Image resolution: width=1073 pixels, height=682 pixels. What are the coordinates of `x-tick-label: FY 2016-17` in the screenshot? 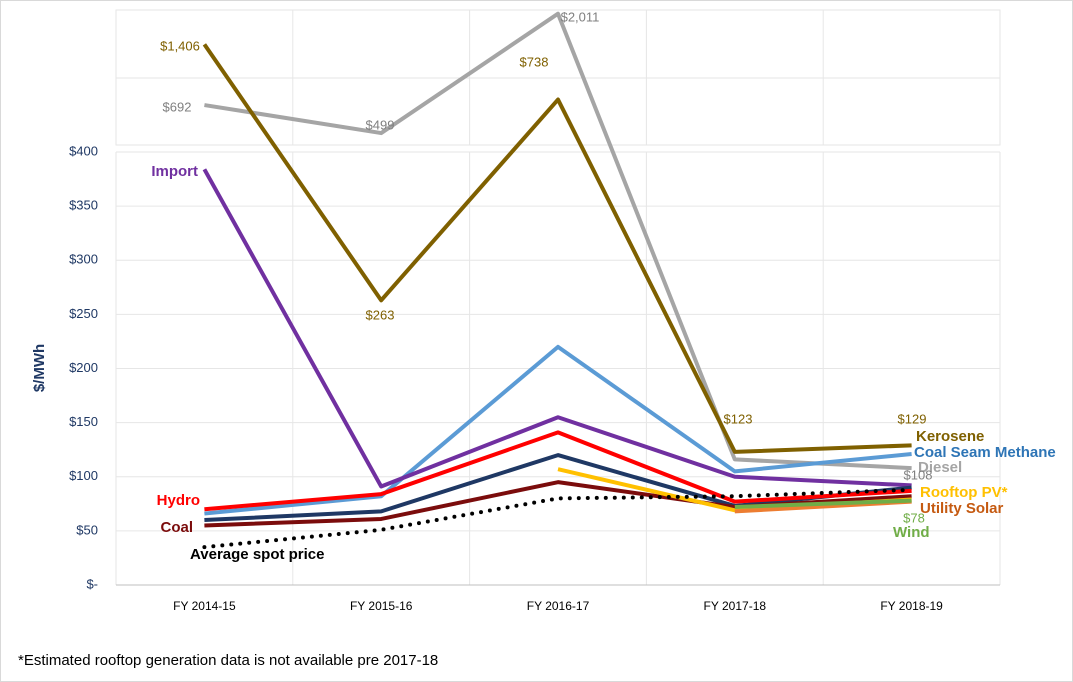 It's located at (558, 606).